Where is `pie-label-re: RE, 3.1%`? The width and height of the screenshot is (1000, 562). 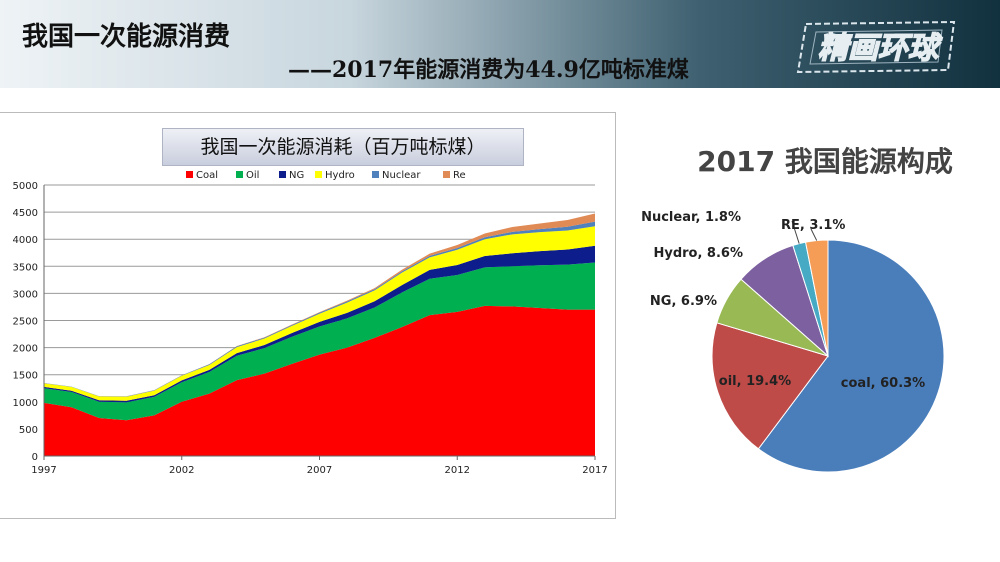 pie-label-re: RE, 3.1% is located at coordinates (813, 225).